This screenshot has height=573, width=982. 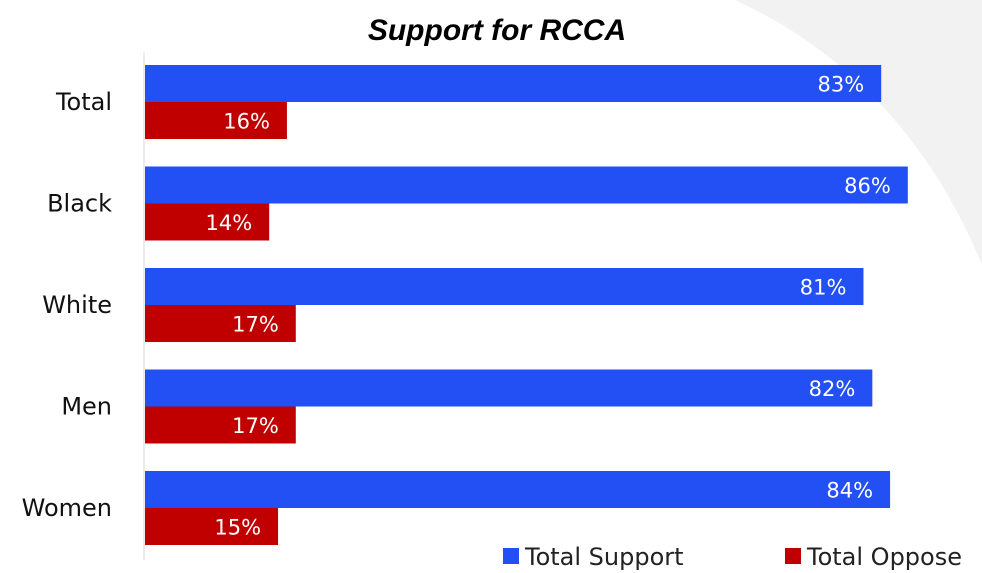 What do you see at coordinates (216, 120) in the screenshot?
I see `bar-total-oppose-total` at bounding box center [216, 120].